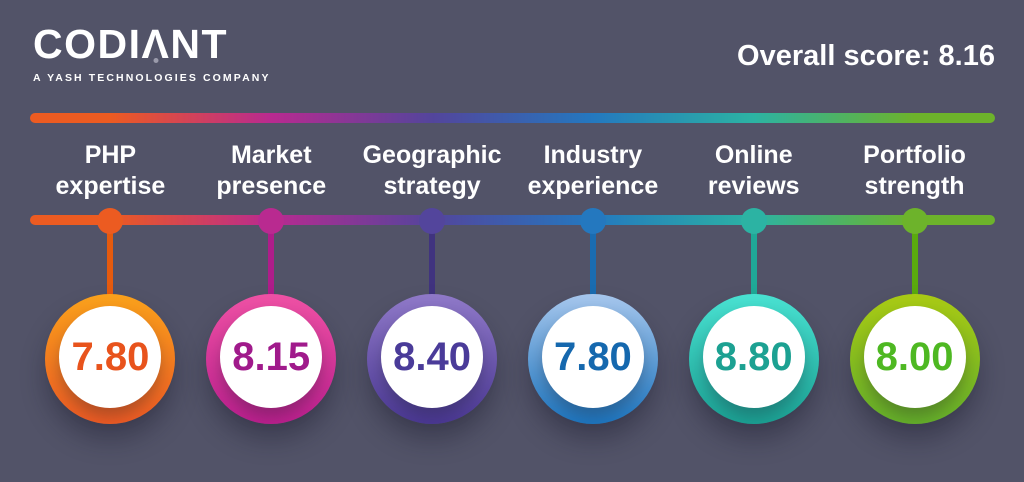  What do you see at coordinates (512, 220) in the screenshot?
I see `gradient-bar-timeline` at bounding box center [512, 220].